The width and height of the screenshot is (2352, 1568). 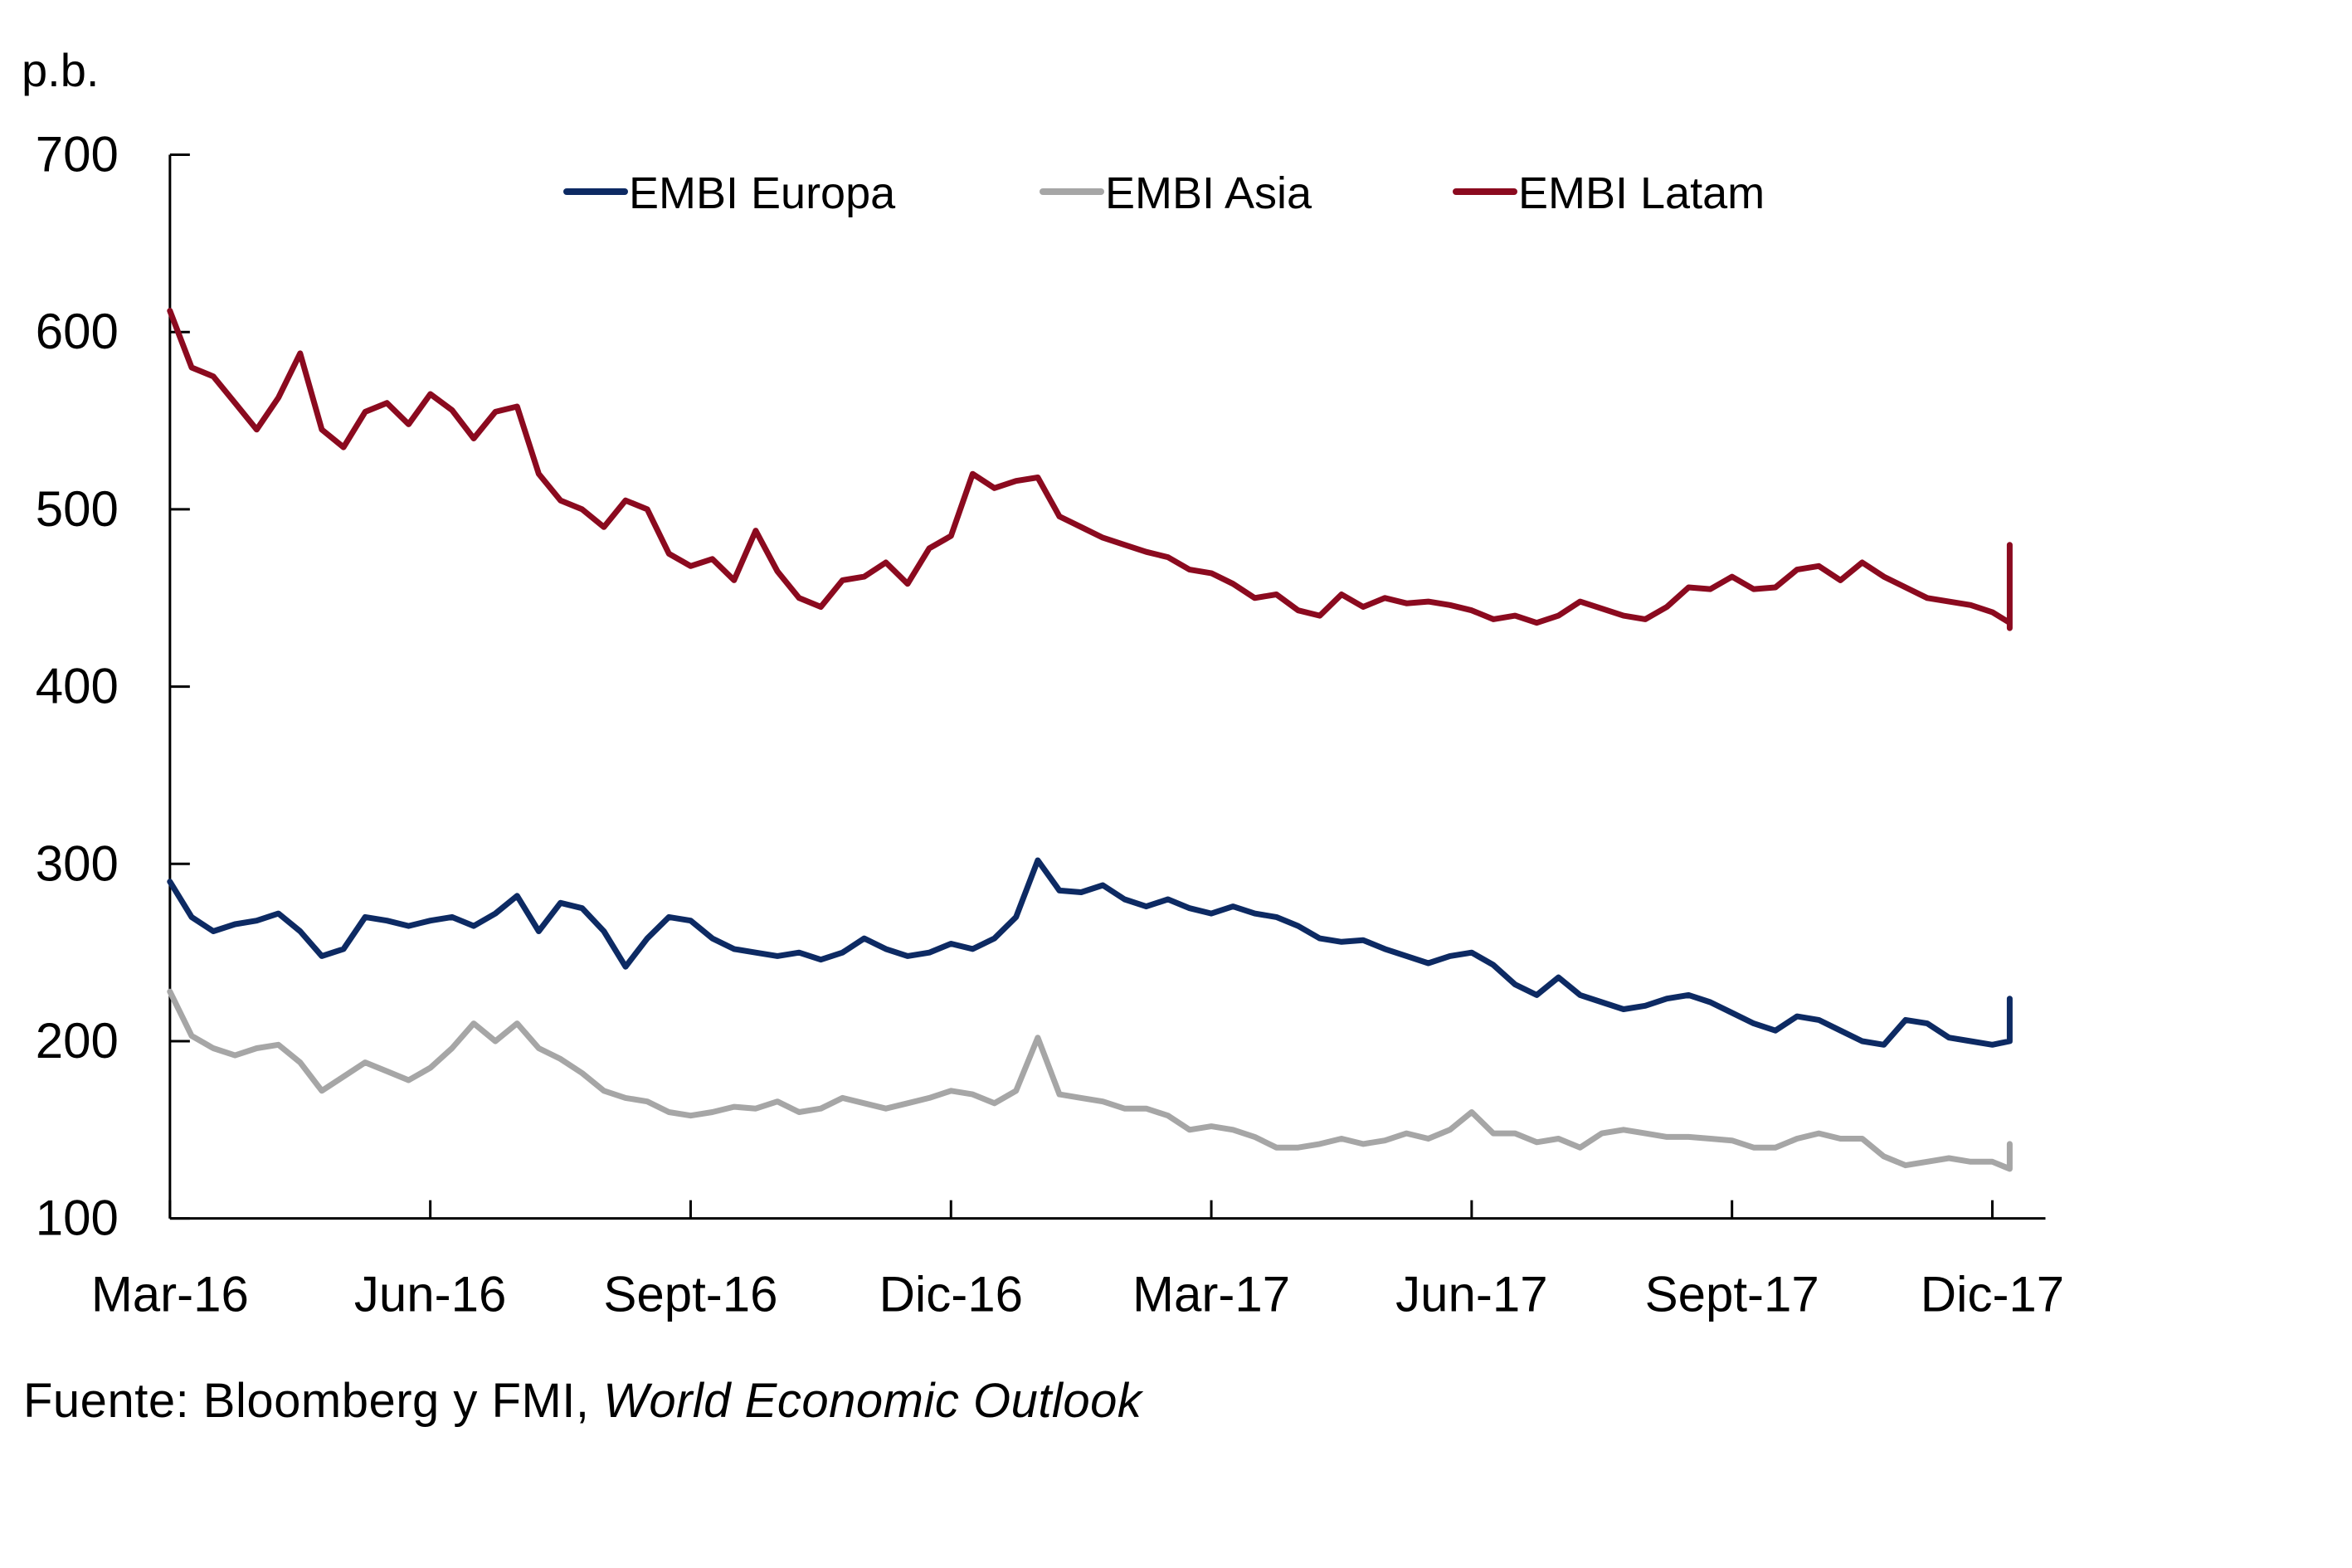 I want to click on legend-label: EMBI Europa, so click(x=762, y=193).